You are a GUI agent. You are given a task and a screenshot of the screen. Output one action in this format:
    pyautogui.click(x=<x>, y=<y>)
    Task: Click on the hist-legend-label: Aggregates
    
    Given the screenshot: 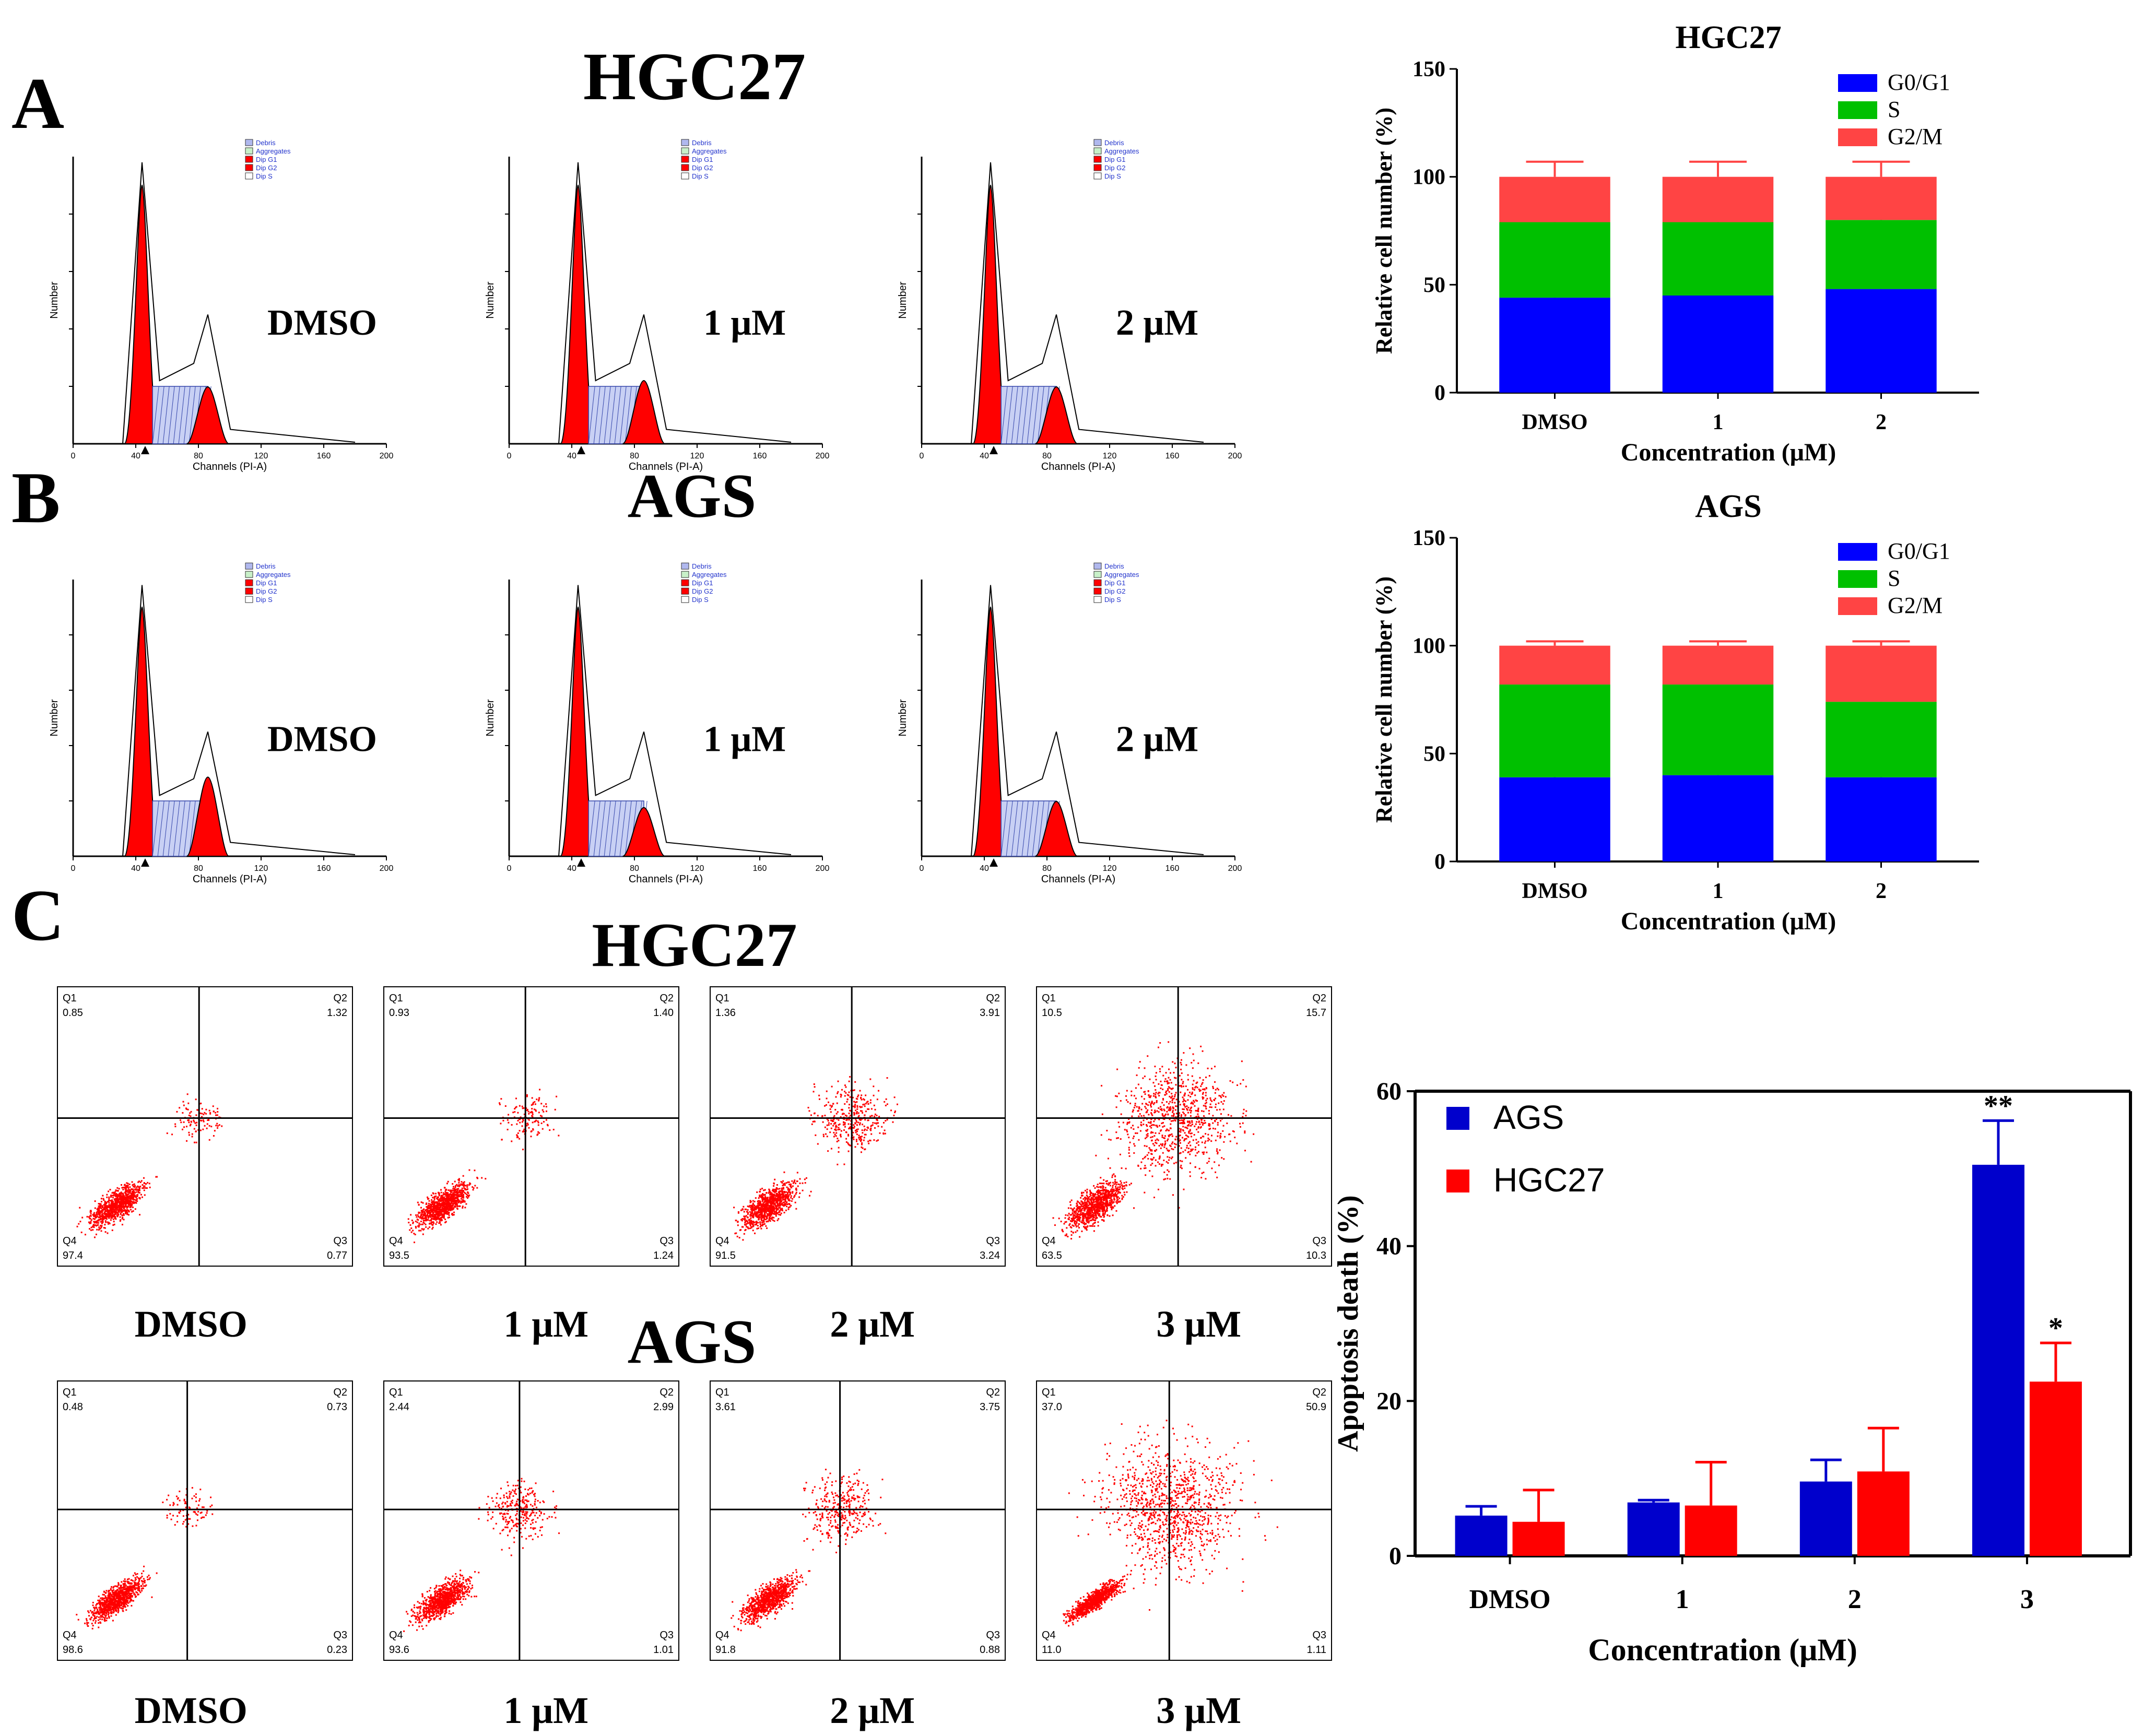 What is the action you would take?
    pyautogui.click(x=273, y=151)
    